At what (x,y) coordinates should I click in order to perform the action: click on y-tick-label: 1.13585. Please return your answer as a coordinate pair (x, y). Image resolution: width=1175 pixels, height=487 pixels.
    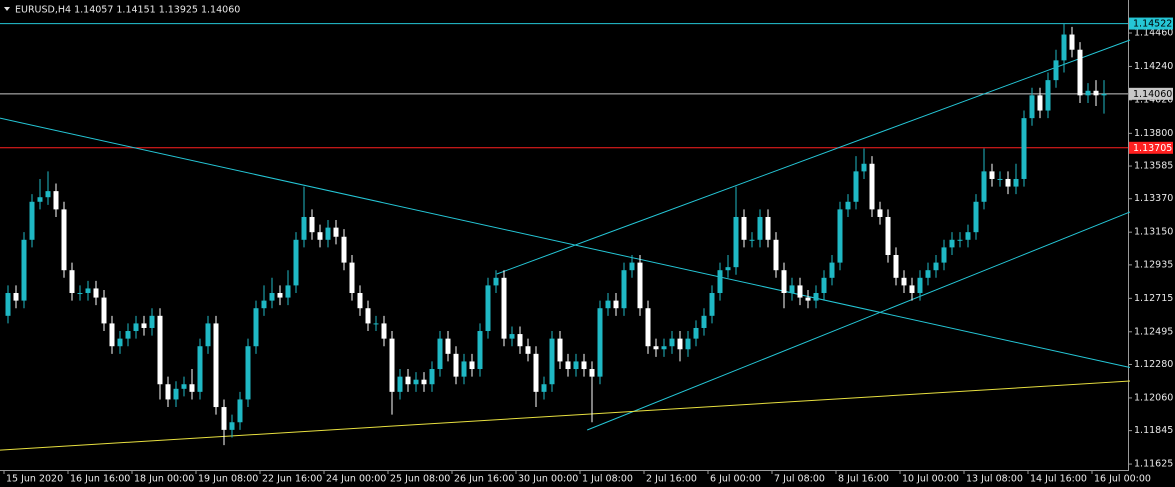
    Looking at the image, I should click on (1153, 166).